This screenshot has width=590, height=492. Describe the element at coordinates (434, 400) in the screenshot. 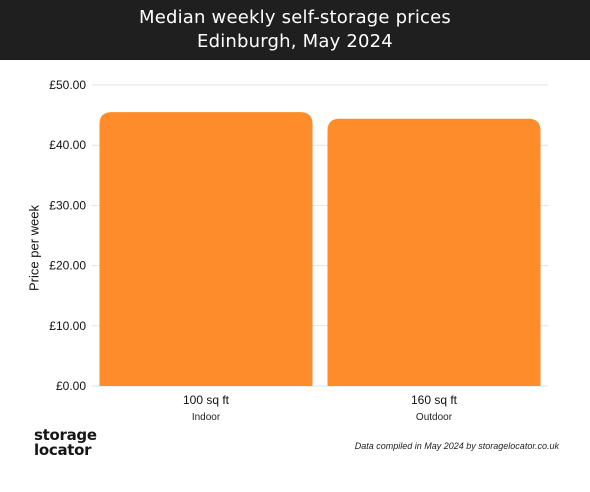

I see `x-tick-label: 160 sq ft` at that location.